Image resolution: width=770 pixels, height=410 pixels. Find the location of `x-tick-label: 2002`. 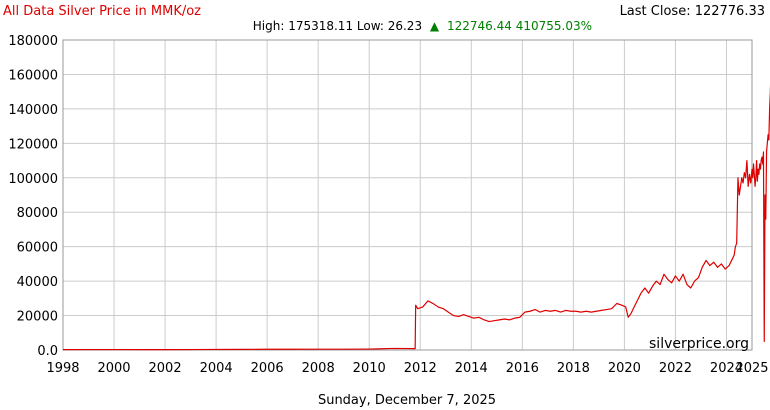

x-tick-label: 2002 is located at coordinates (165, 368).